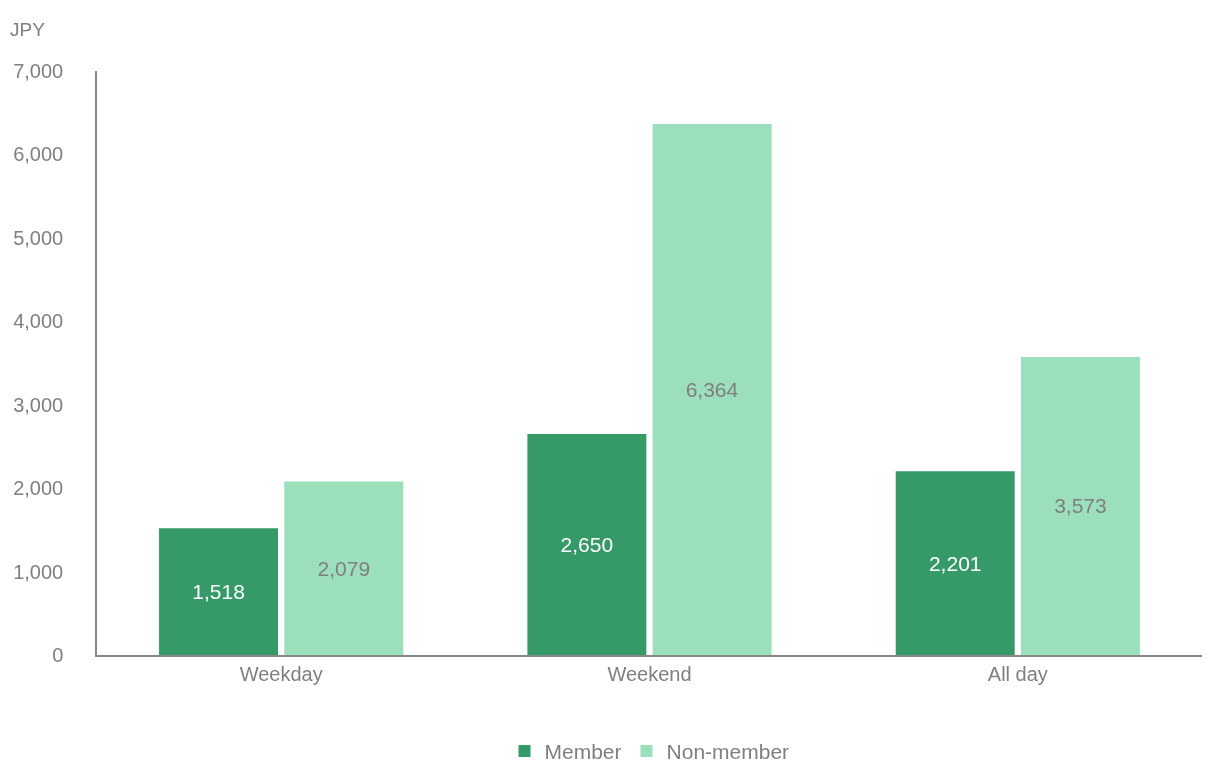 The width and height of the screenshot is (1212, 782). What do you see at coordinates (28, 29) in the screenshot?
I see `y-axis-title: JPY` at bounding box center [28, 29].